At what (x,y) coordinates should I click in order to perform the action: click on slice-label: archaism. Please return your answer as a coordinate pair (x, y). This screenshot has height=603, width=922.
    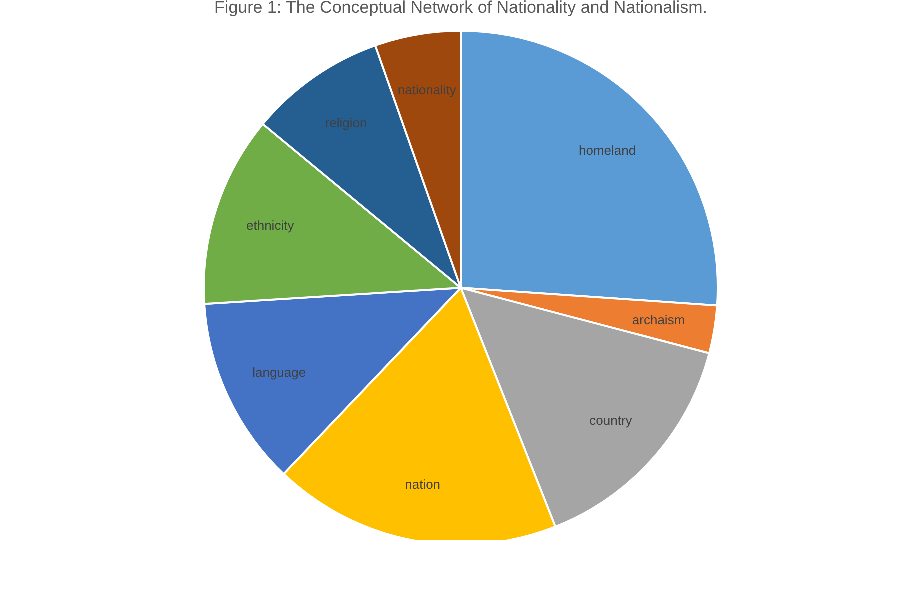
    Looking at the image, I should click on (659, 320).